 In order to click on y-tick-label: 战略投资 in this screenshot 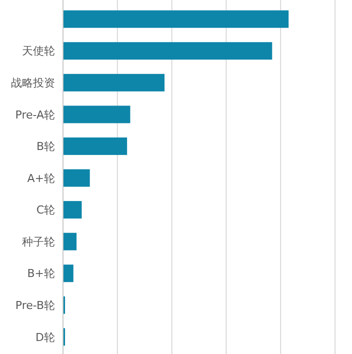, I will do `click(33, 83)`.